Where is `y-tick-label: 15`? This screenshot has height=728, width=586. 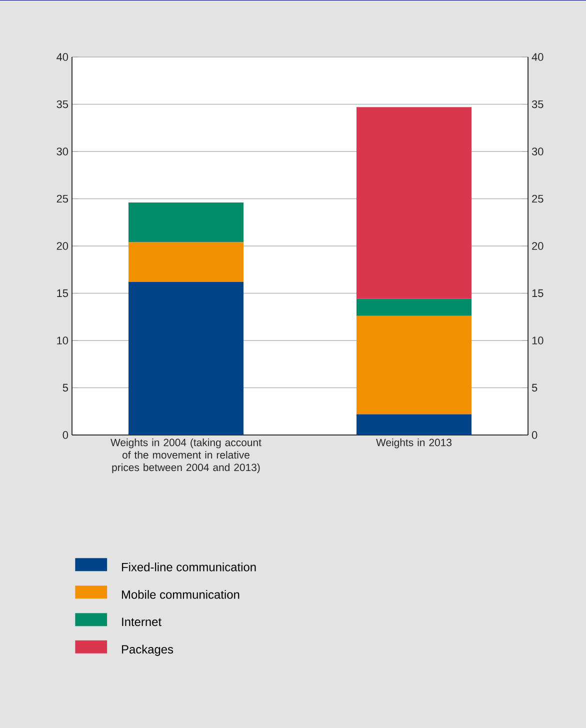
y-tick-label: 15 is located at coordinates (62, 293).